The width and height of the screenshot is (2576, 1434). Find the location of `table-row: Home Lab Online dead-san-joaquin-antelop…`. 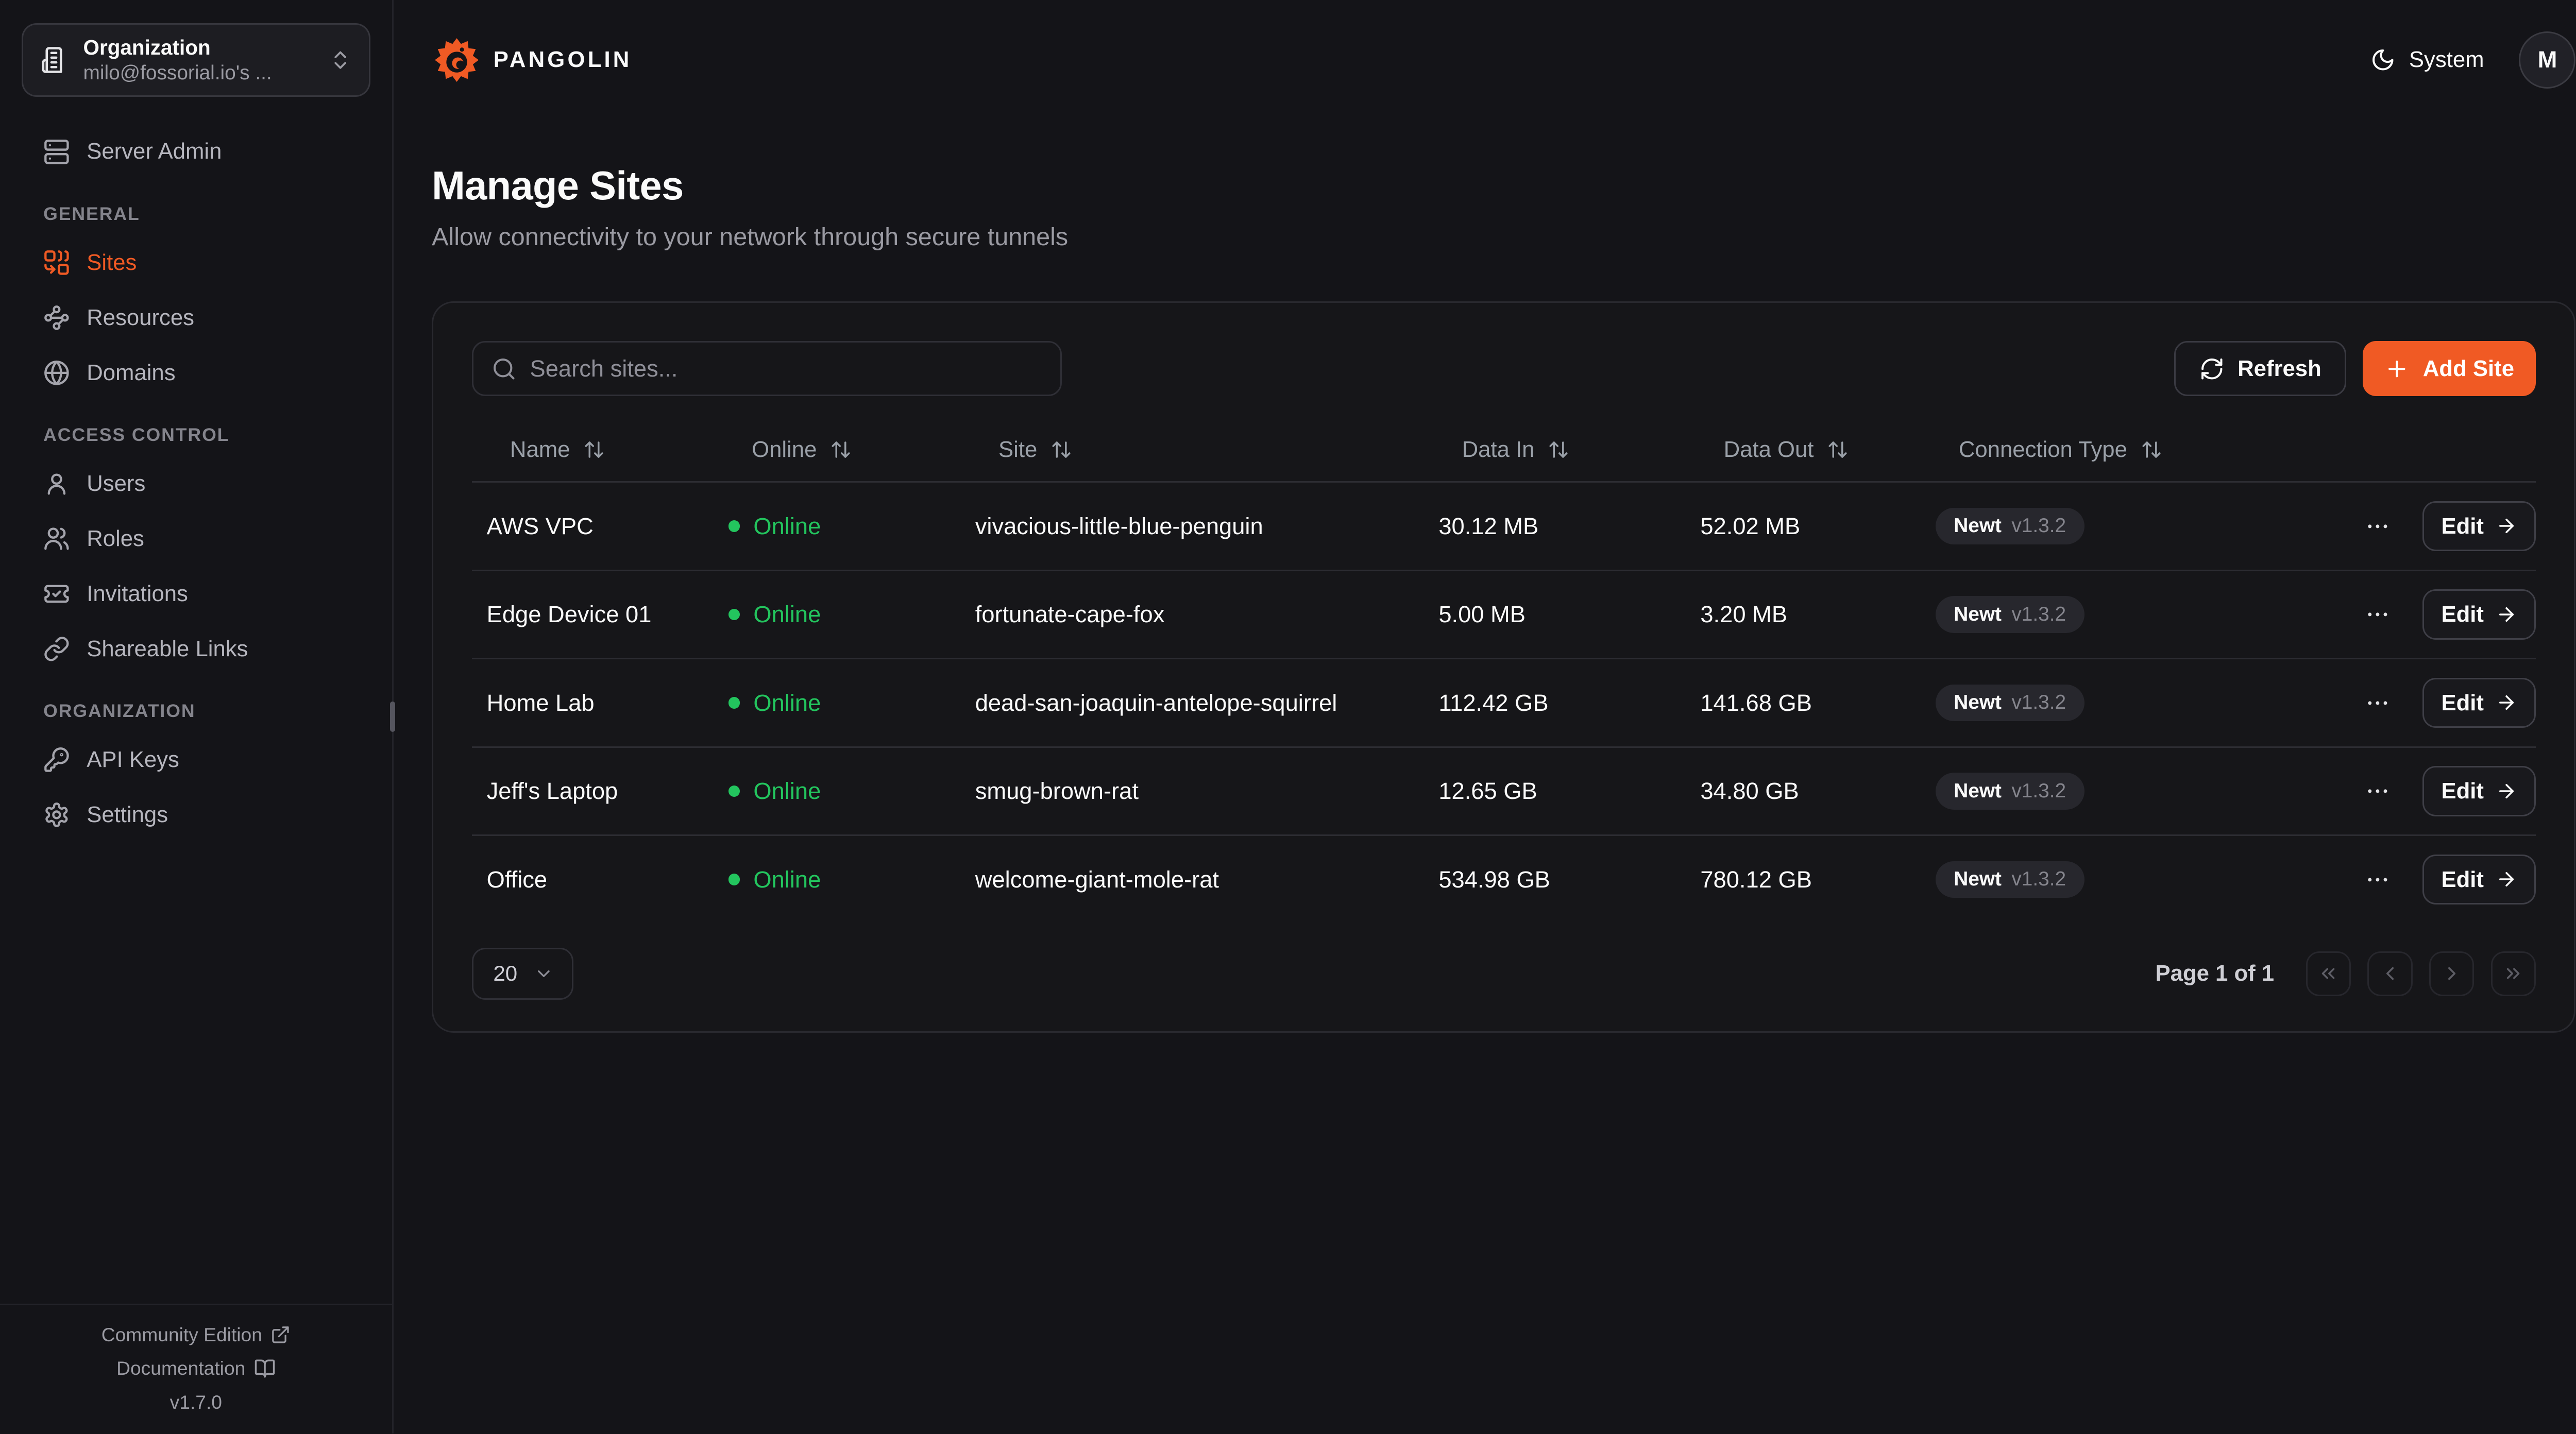

table-row: Home Lab Online dead-san-joaquin-antelop… is located at coordinates (1503, 702).